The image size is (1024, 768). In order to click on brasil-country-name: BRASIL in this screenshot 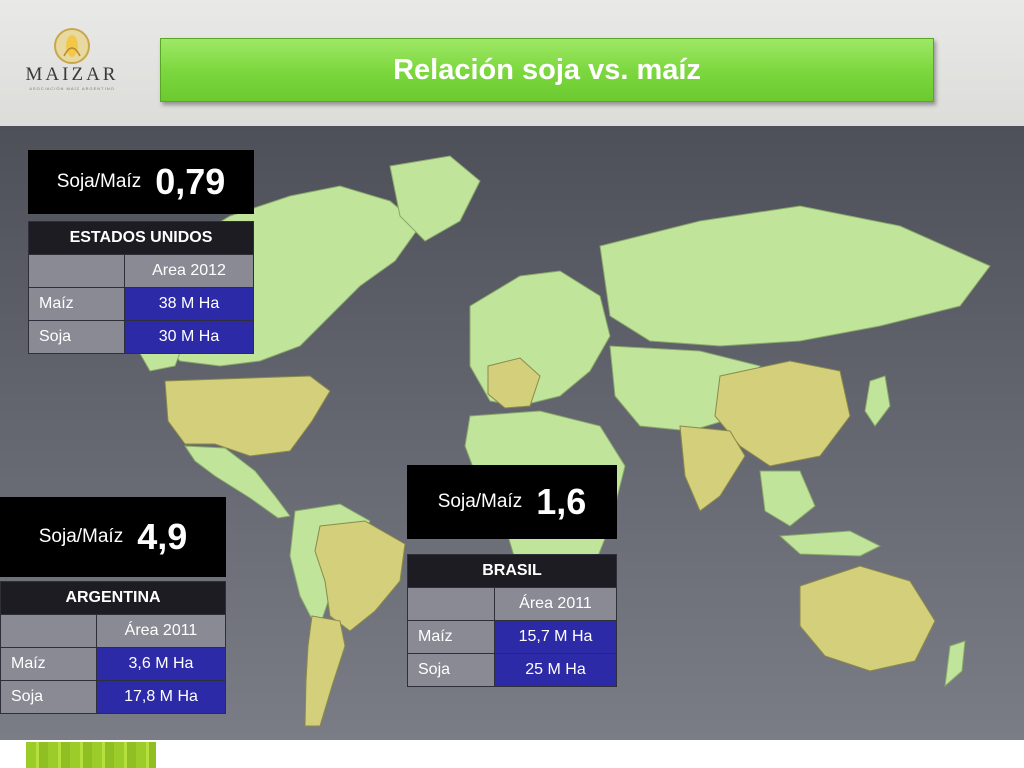, I will do `click(512, 571)`.